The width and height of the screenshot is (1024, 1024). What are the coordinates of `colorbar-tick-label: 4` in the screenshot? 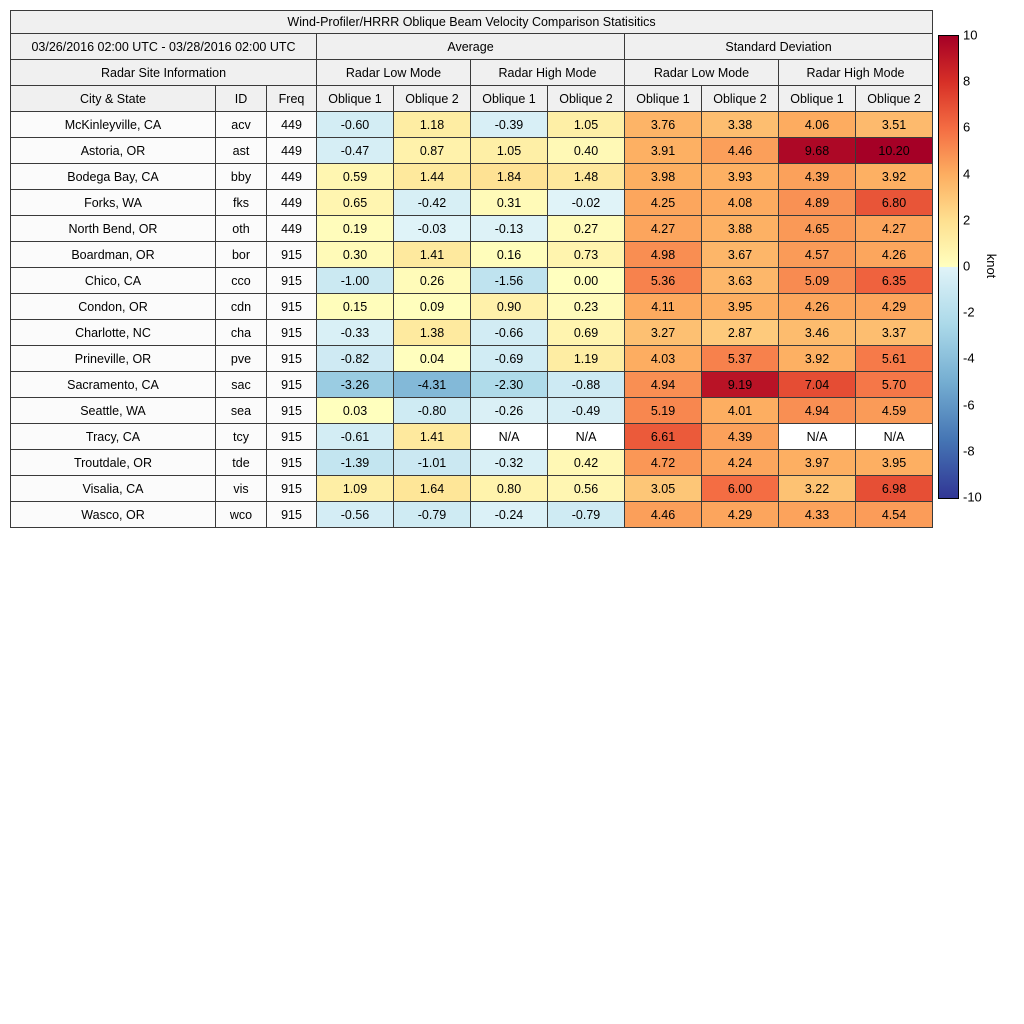 It's located at (967, 174).